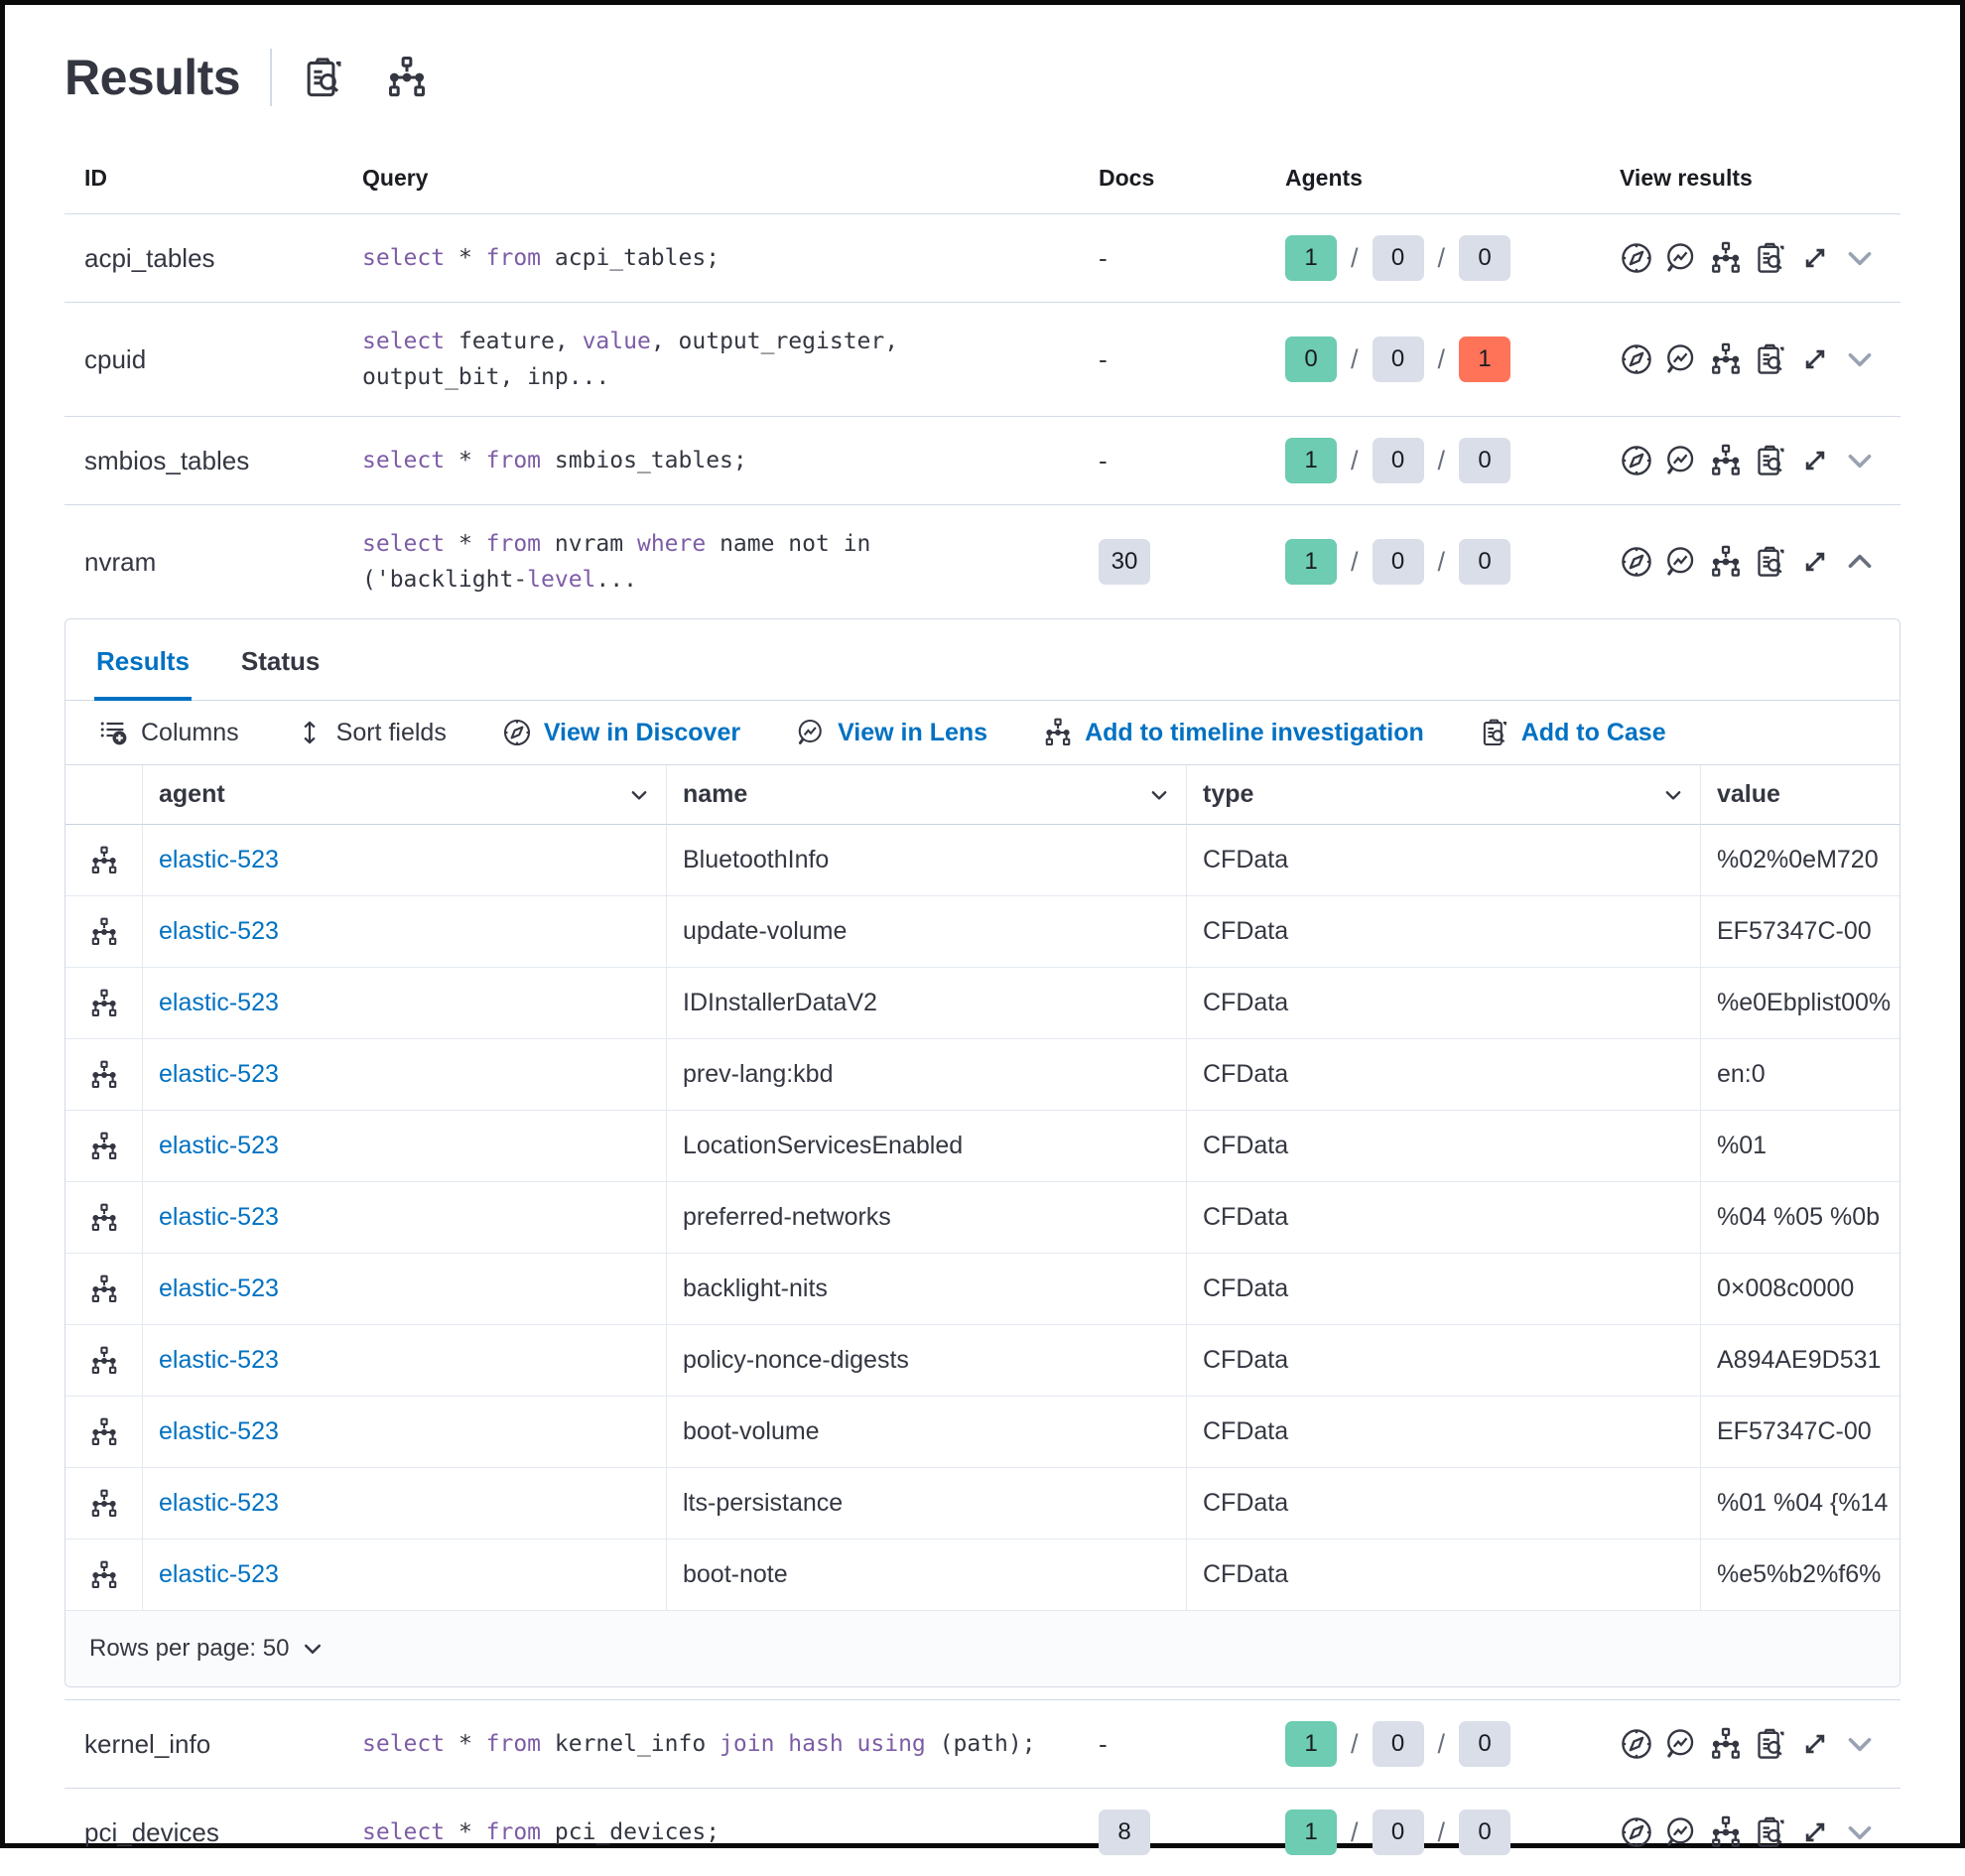 This screenshot has height=1876, width=1965. What do you see at coordinates (280, 661) in the screenshot?
I see `tab-status: Status` at bounding box center [280, 661].